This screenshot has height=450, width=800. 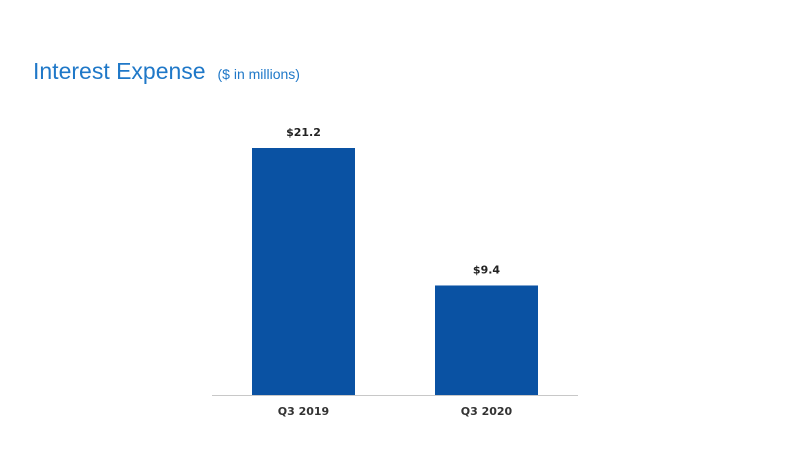 I want to click on chart-title: Interest Expense, so click(x=119, y=71).